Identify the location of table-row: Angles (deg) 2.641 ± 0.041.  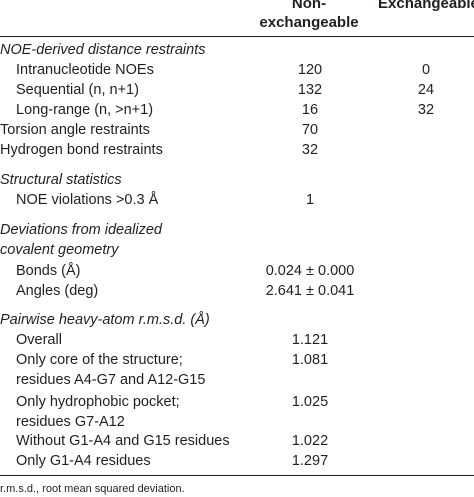
(237, 291).